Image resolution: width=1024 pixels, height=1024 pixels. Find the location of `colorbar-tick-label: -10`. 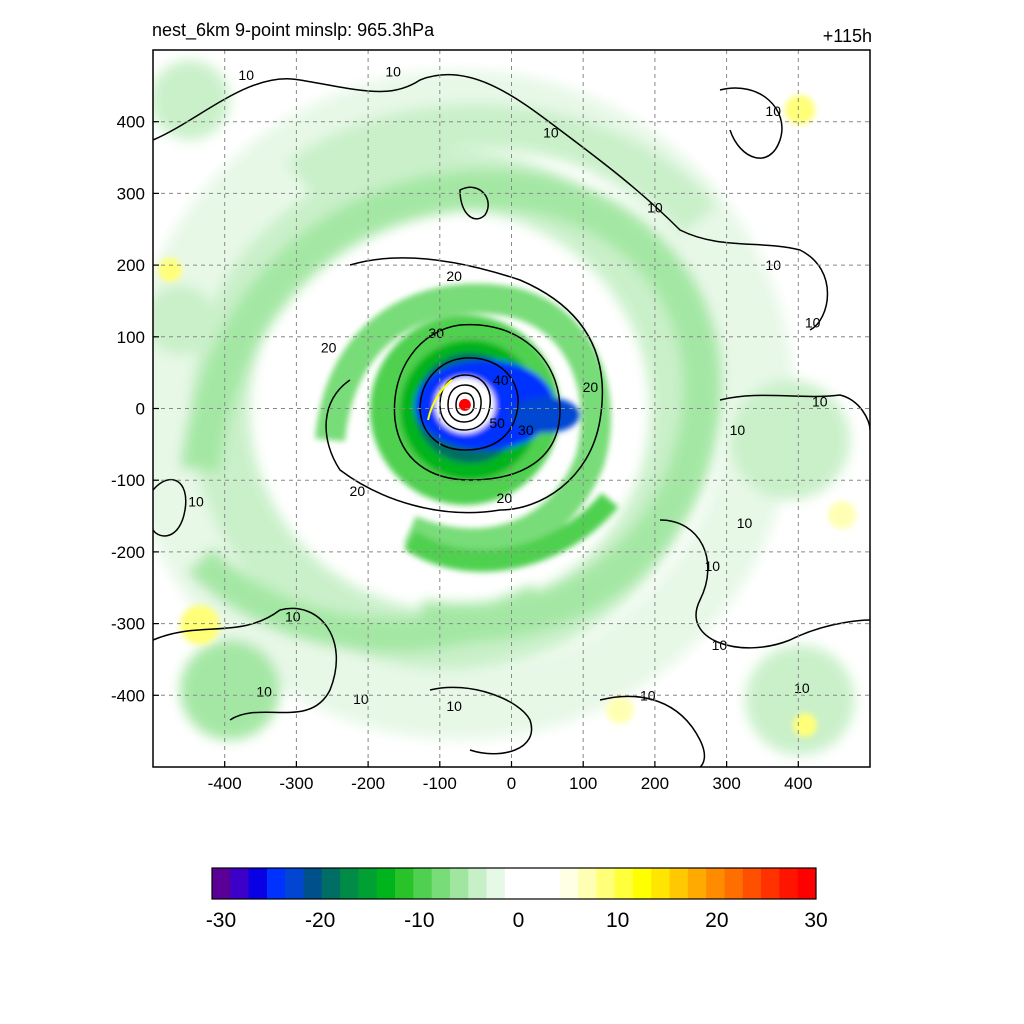

colorbar-tick-label: -10 is located at coordinates (419, 920).